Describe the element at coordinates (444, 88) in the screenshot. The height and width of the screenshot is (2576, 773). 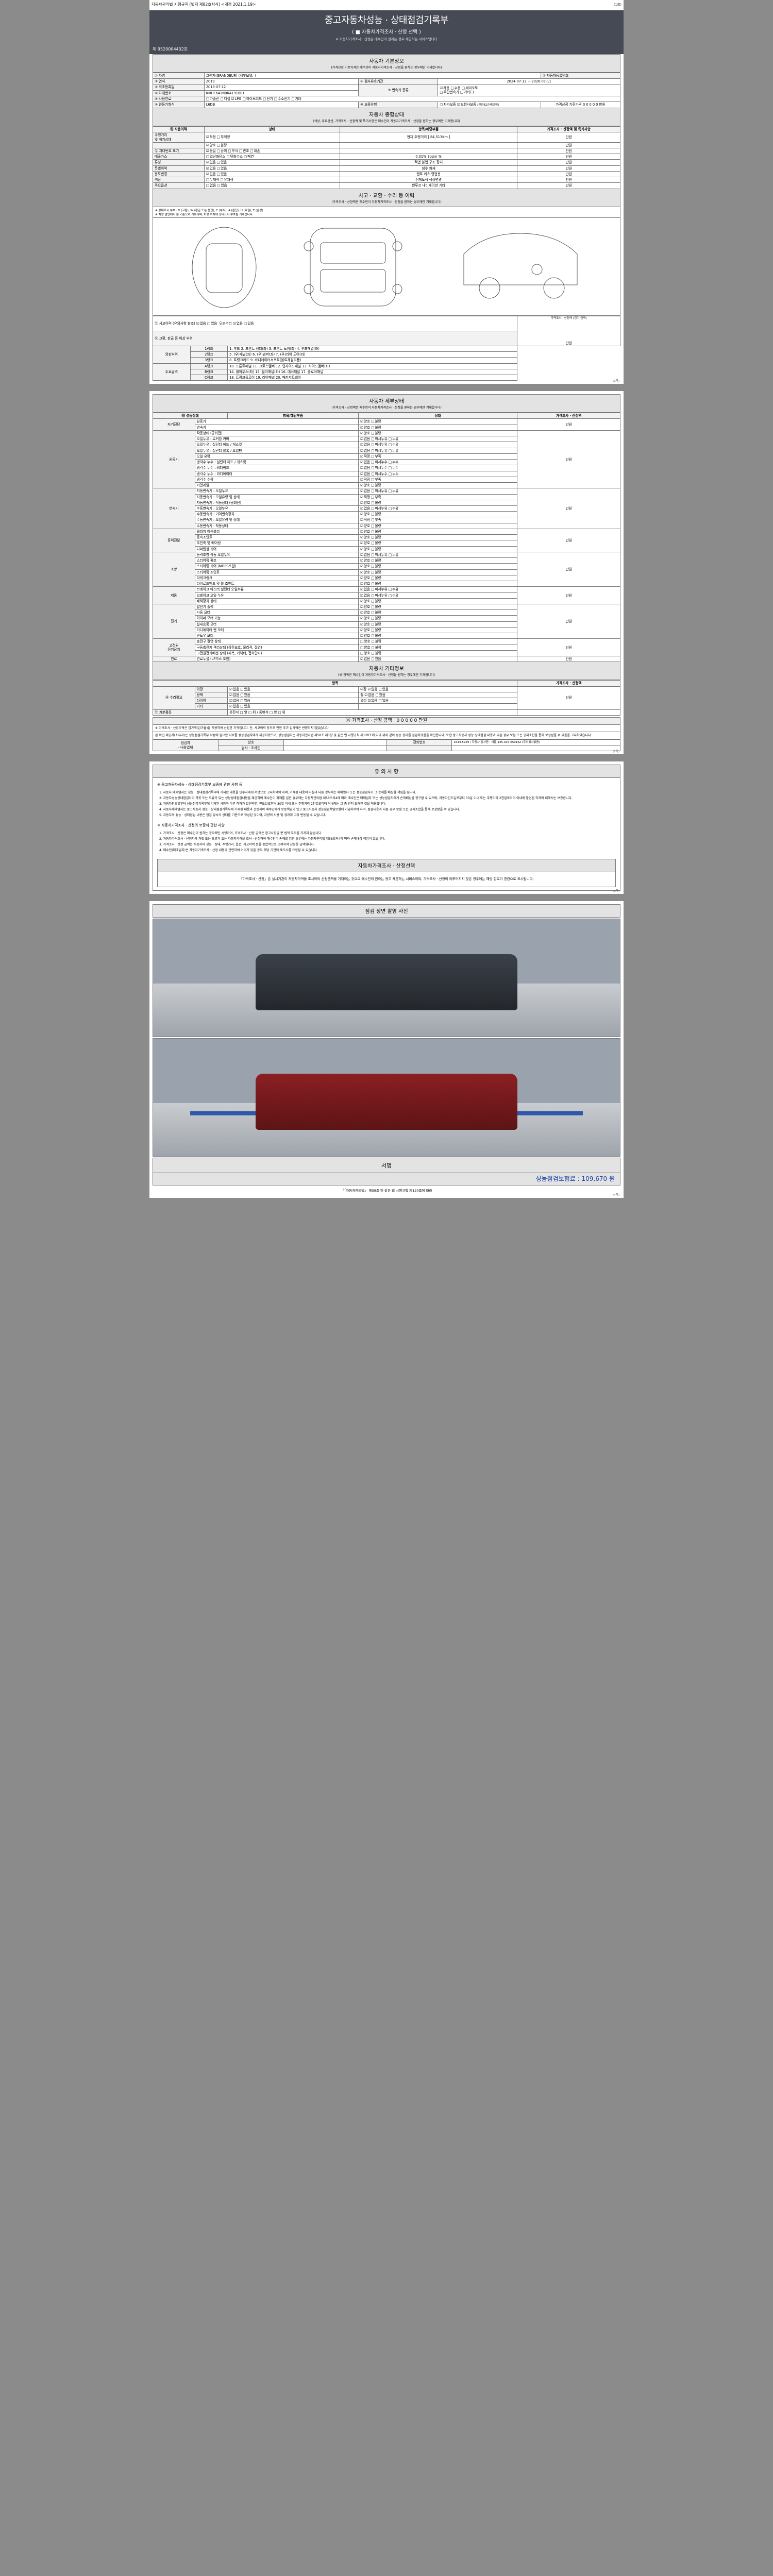
I see `checkbox-transmission-auto: 자동` at that location.